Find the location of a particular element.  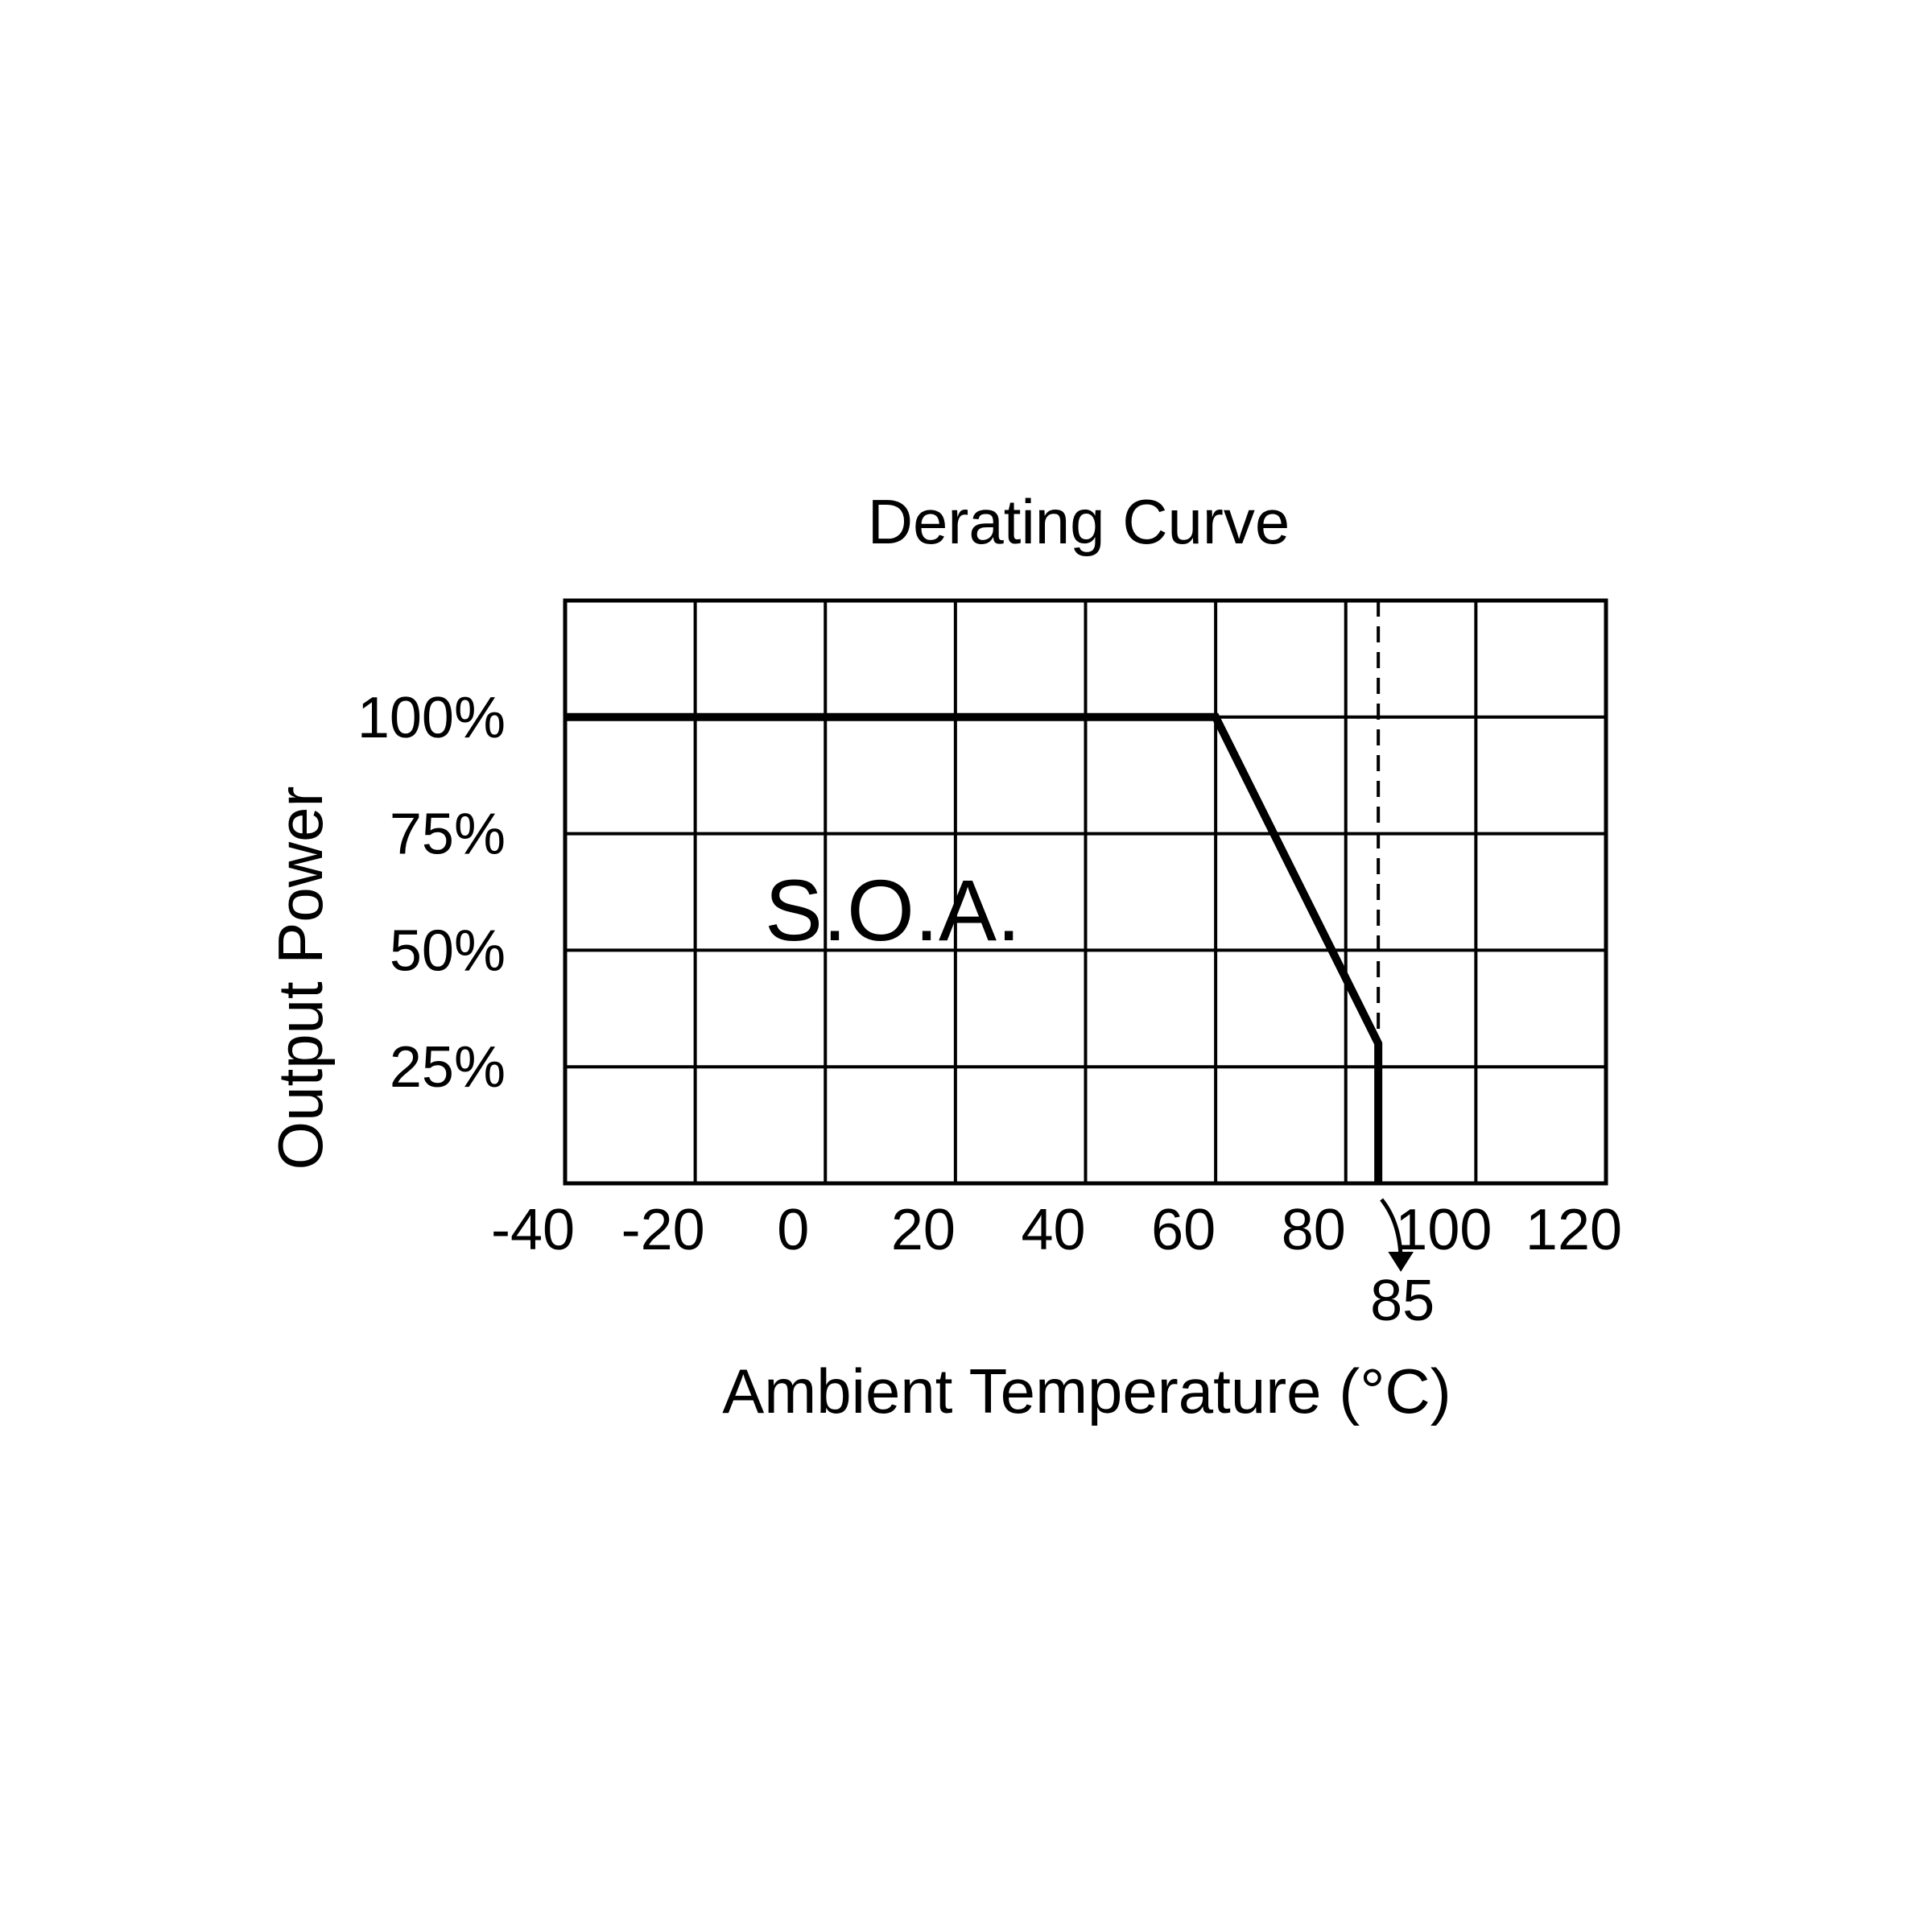

x-tick-label: 120 is located at coordinates (1573, 1230).